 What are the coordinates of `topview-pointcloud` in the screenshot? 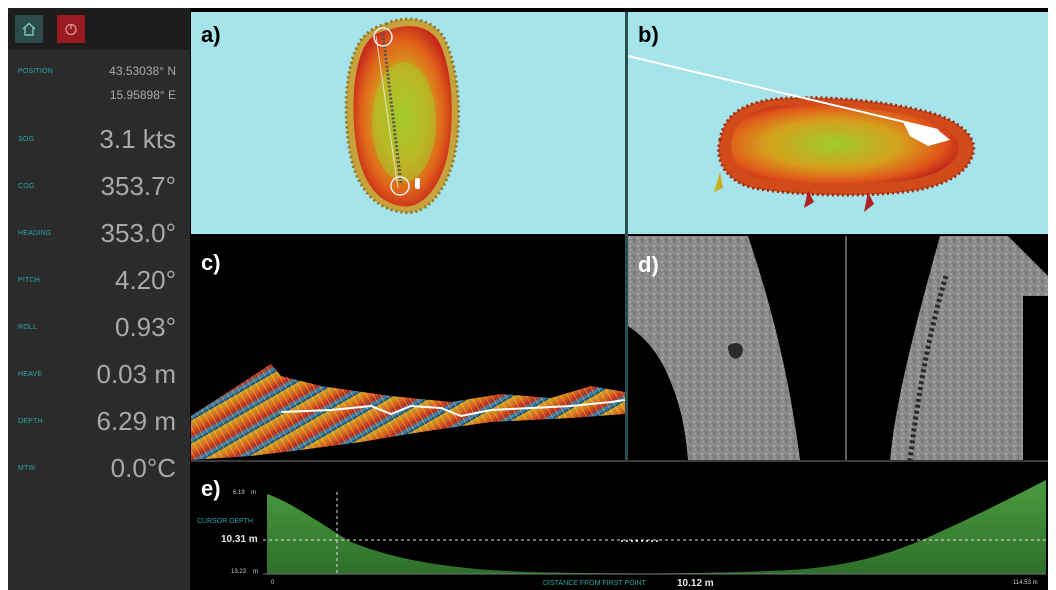 It's located at (402, 116).